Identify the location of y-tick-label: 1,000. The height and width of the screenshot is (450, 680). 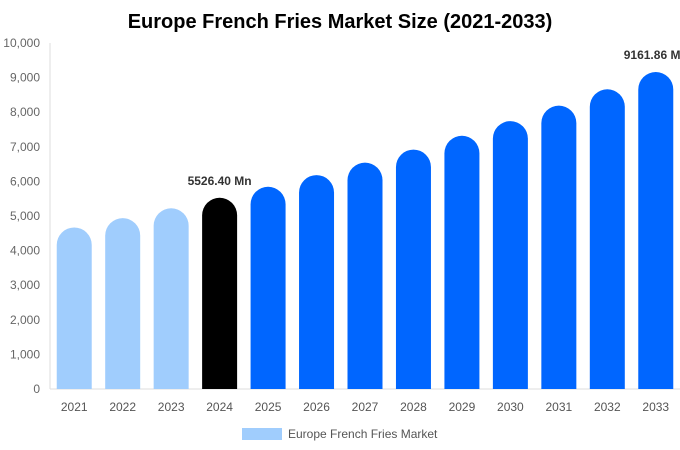
(25, 354).